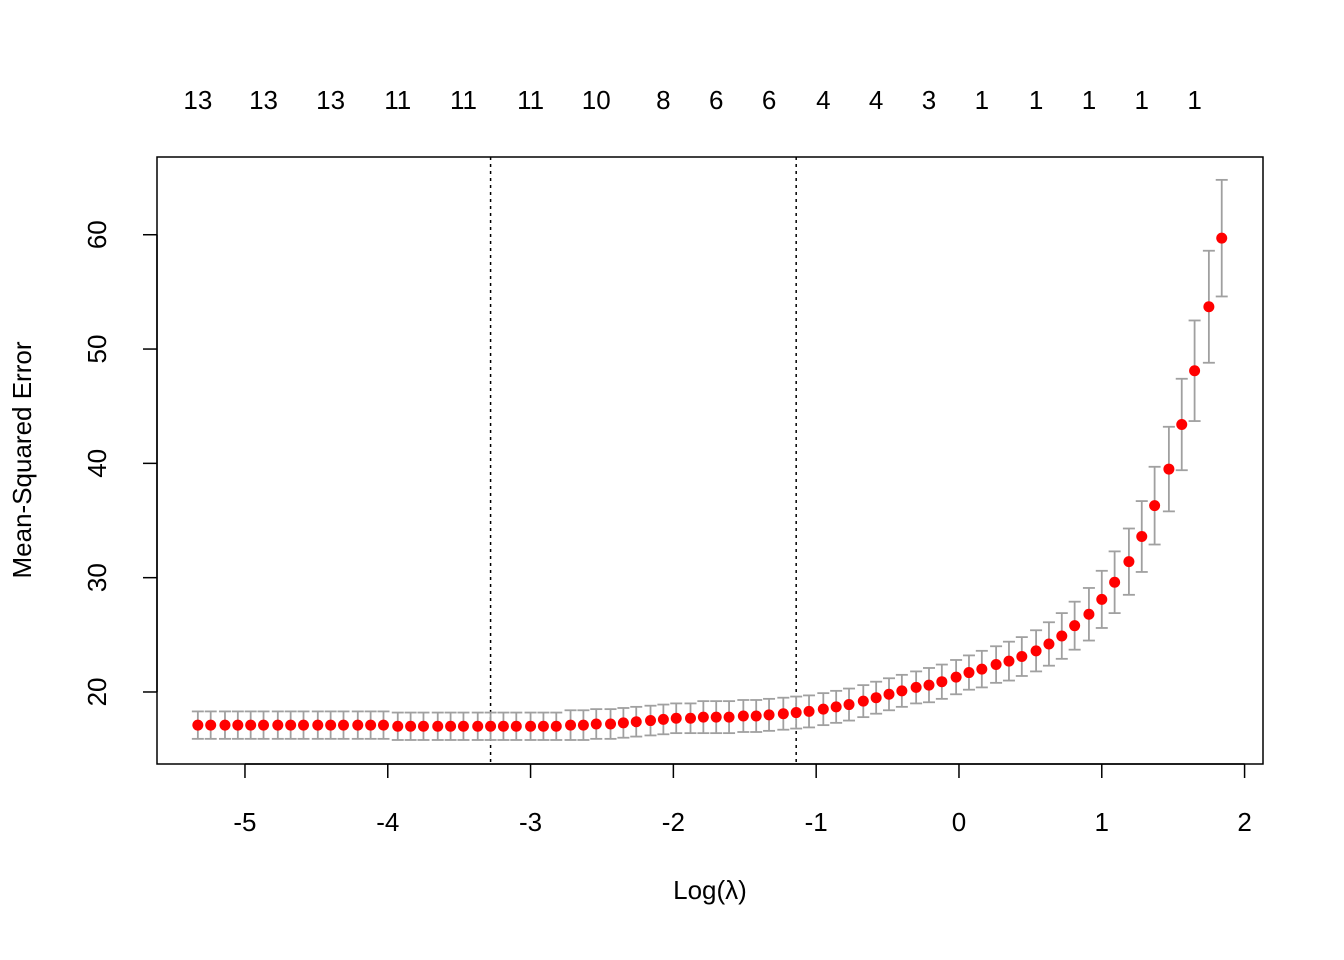 This screenshot has width=1344, height=960. Describe the element at coordinates (244, 822) in the screenshot. I see `x-tick-label: -5` at that location.